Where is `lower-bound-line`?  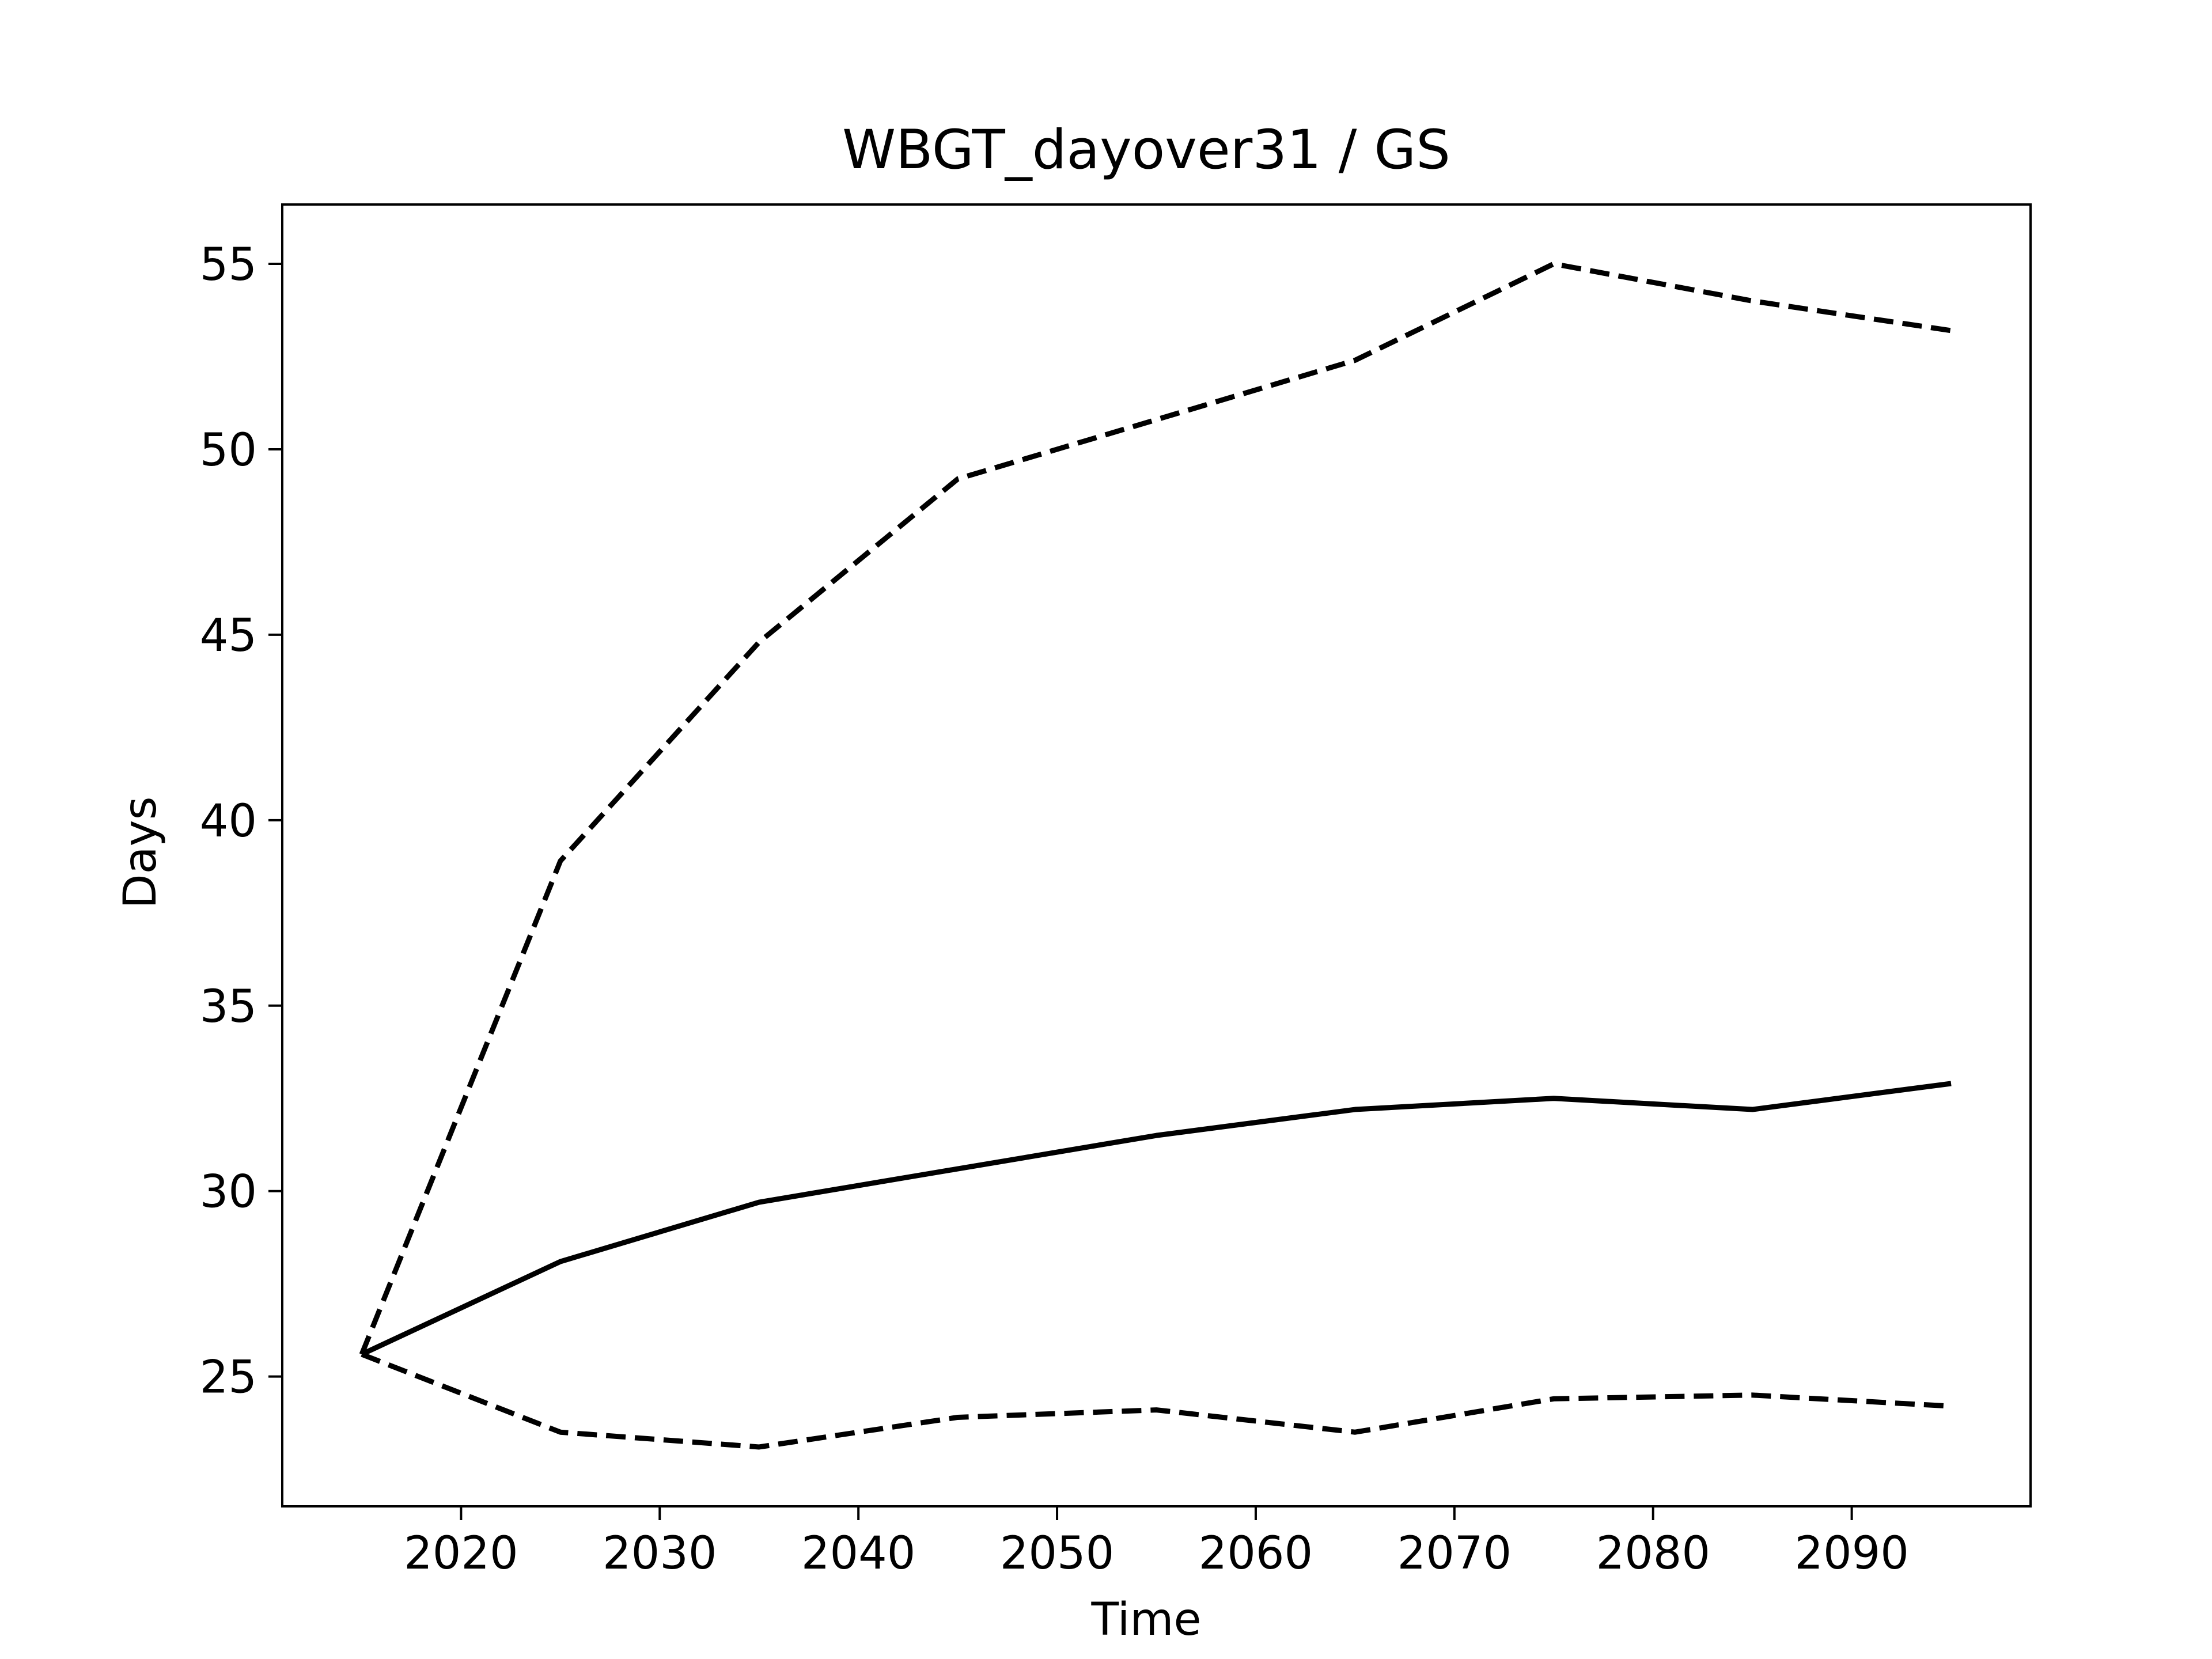
lower-bound-line is located at coordinates (1156, 1400).